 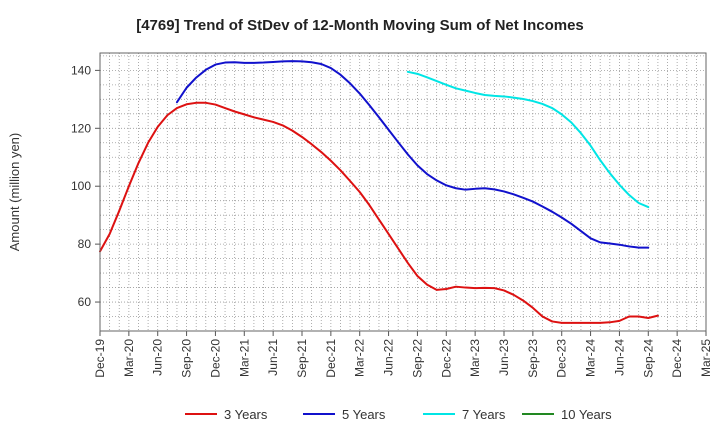 I want to click on legend-label: 7 Years, so click(x=484, y=414).